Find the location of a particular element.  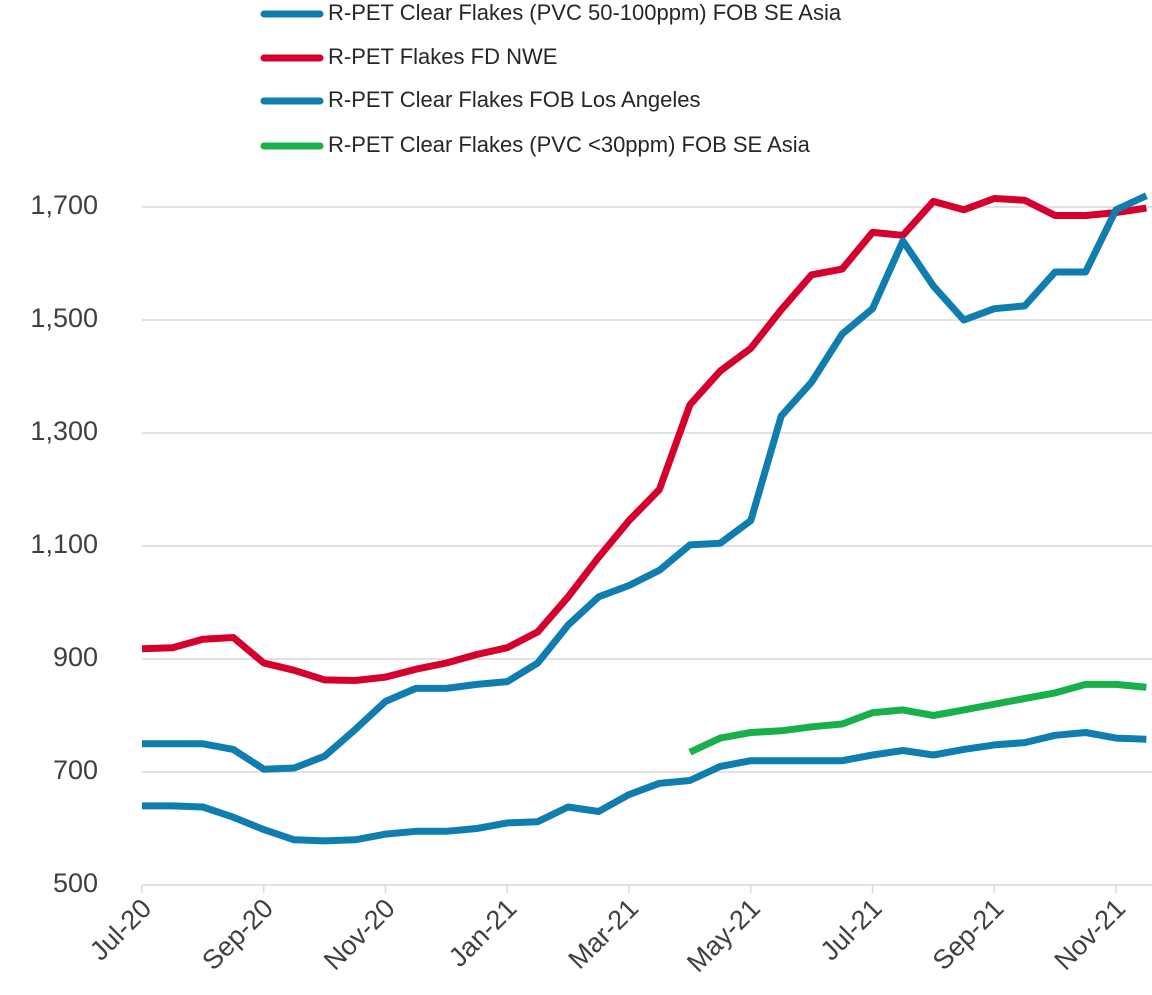

y-tick-label: 500 is located at coordinates (75, 883).